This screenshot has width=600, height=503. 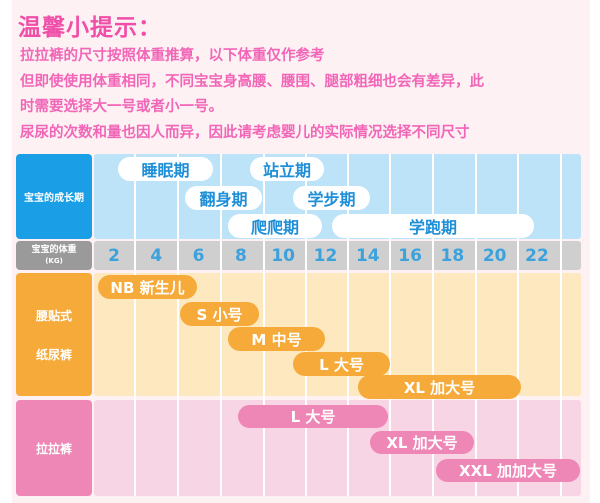 I want to click on weight-tick: 2, so click(x=114, y=256).